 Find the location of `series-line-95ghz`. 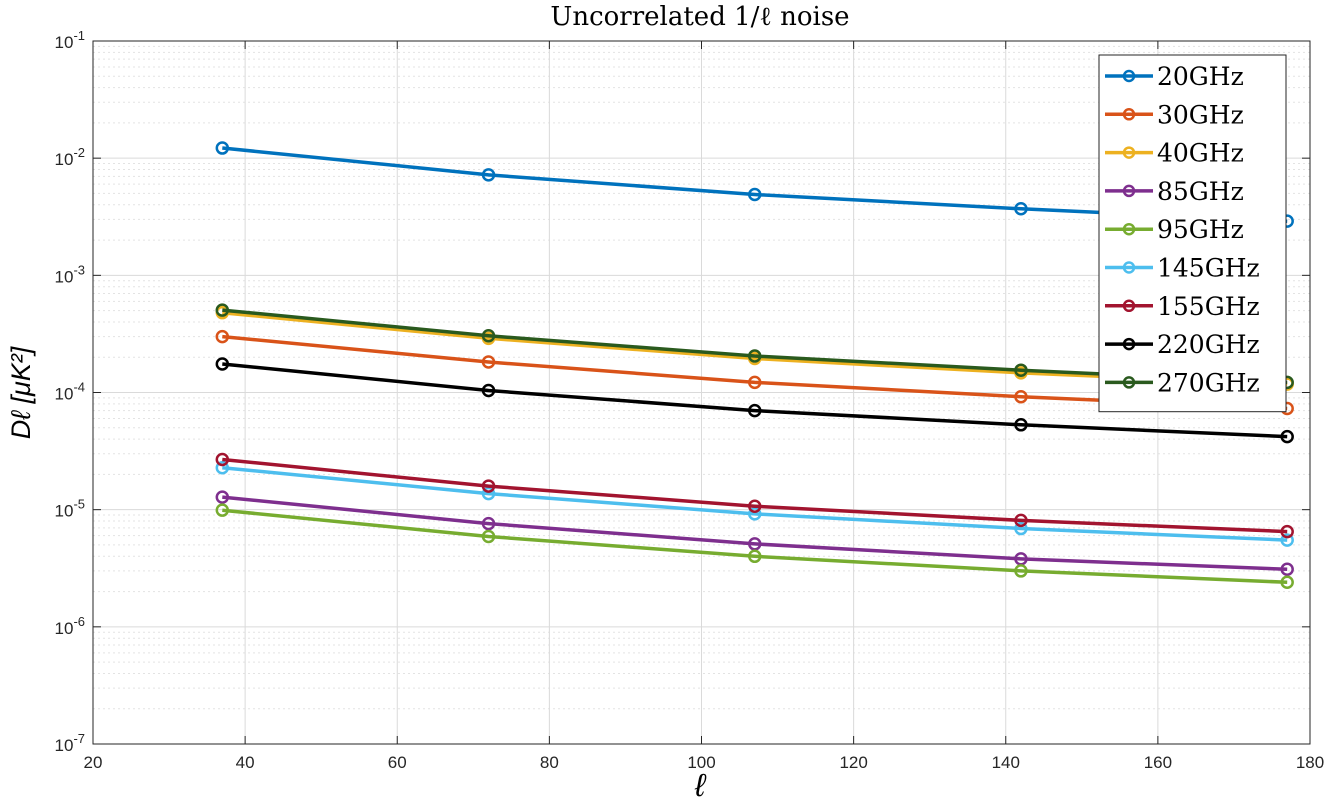

series-line-95ghz is located at coordinates (755, 546).